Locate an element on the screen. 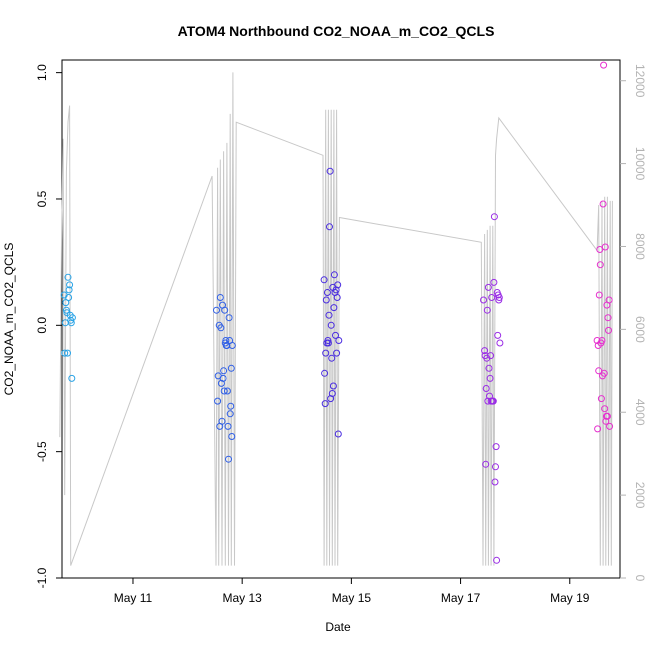 This screenshot has height=650, width=650. y-tick-label: -0.5 is located at coordinates (42, 451).